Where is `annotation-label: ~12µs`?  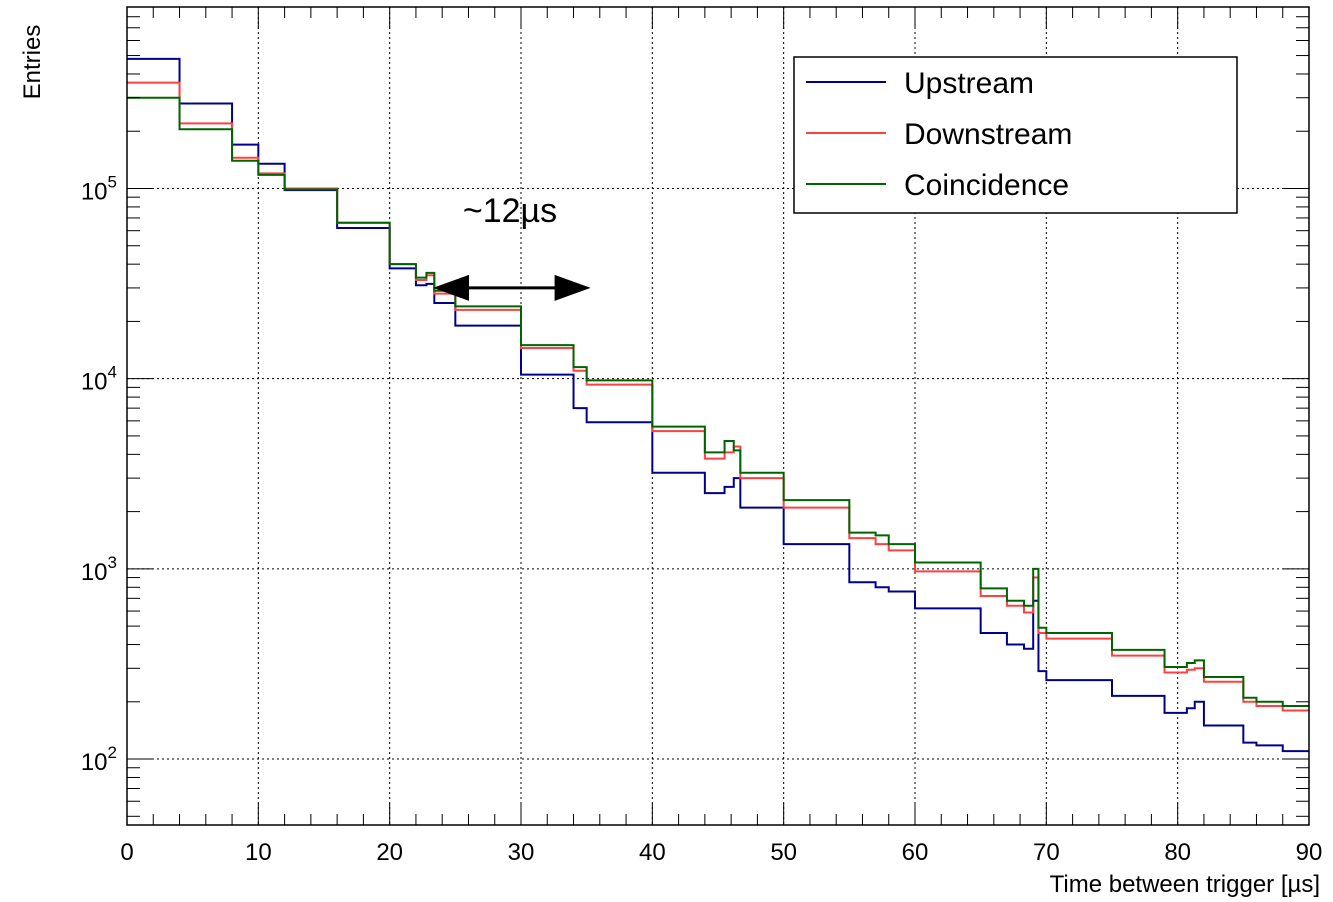 annotation-label: ~12µs is located at coordinates (510, 211).